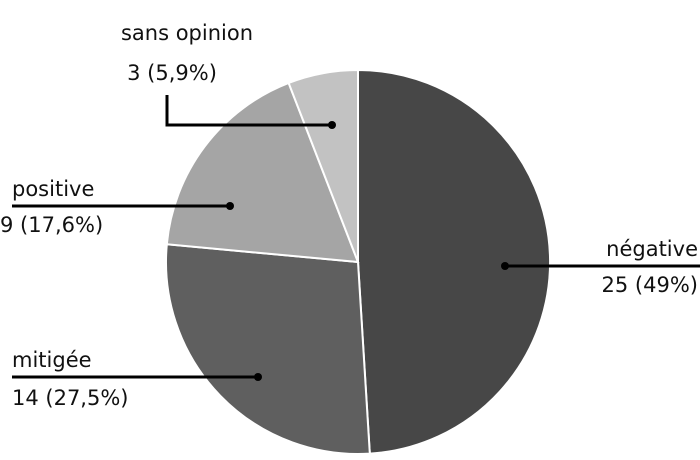 The image size is (700, 460). What do you see at coordinates (262, 172) in the screenshot?
I see `pie-slice-positive` at bounding box center [262, 172].